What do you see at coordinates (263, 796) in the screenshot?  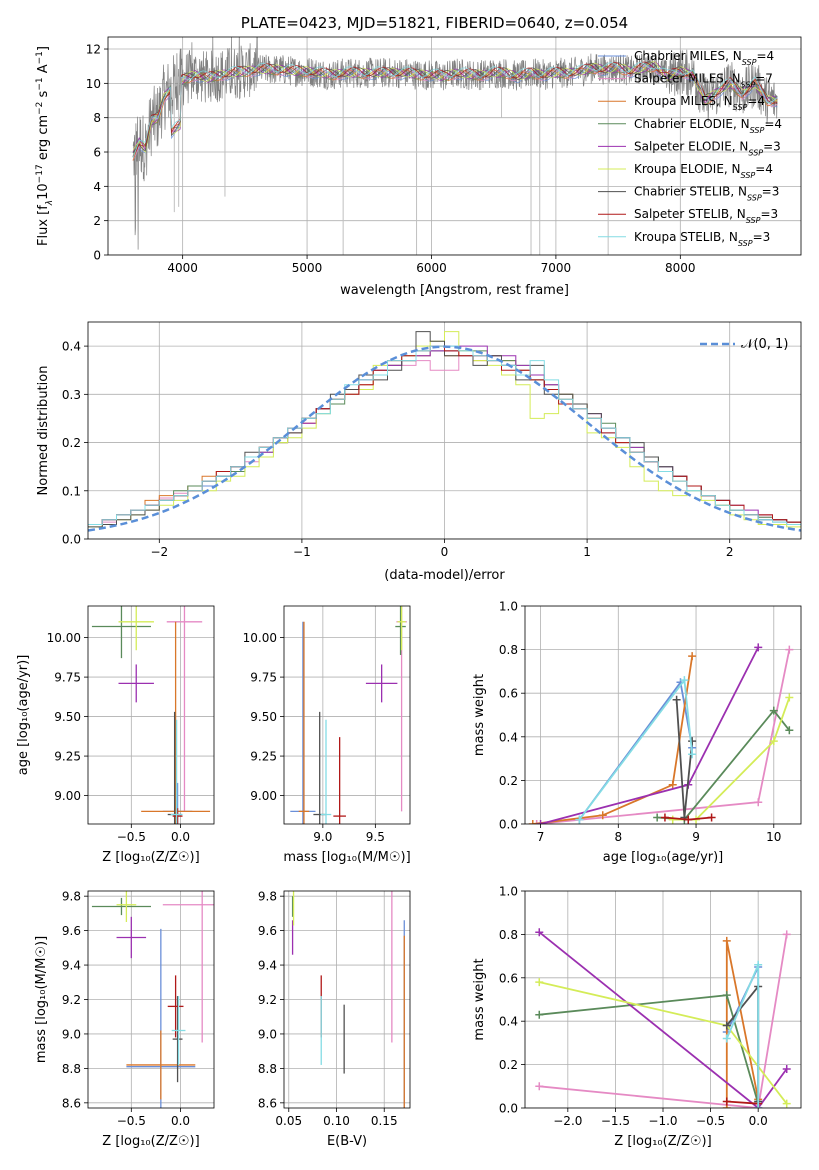 I see `y-tick-label: 9.00` at bounding box center [263, 796].